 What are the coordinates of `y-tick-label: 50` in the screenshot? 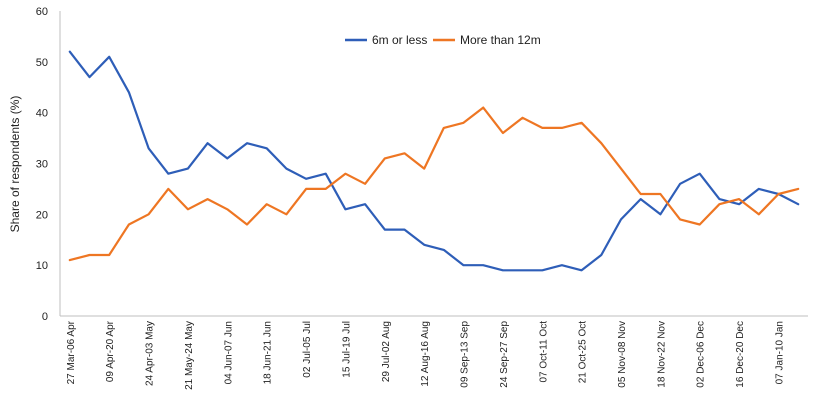 It's located at (42, 63).